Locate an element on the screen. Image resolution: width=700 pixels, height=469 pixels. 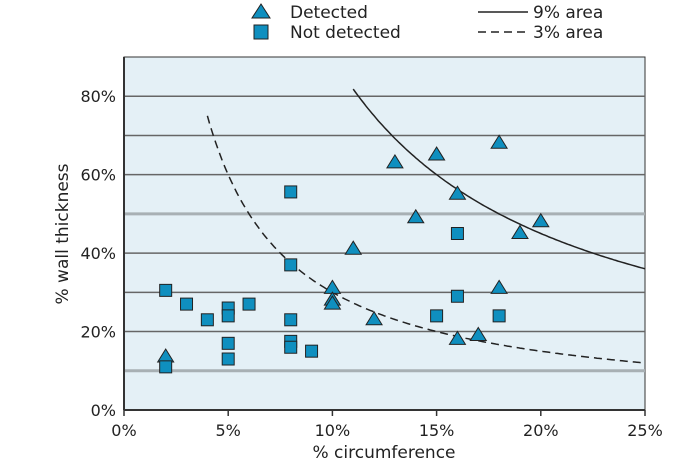
y-tick-label: 40% is located at coordinates (98, 253).